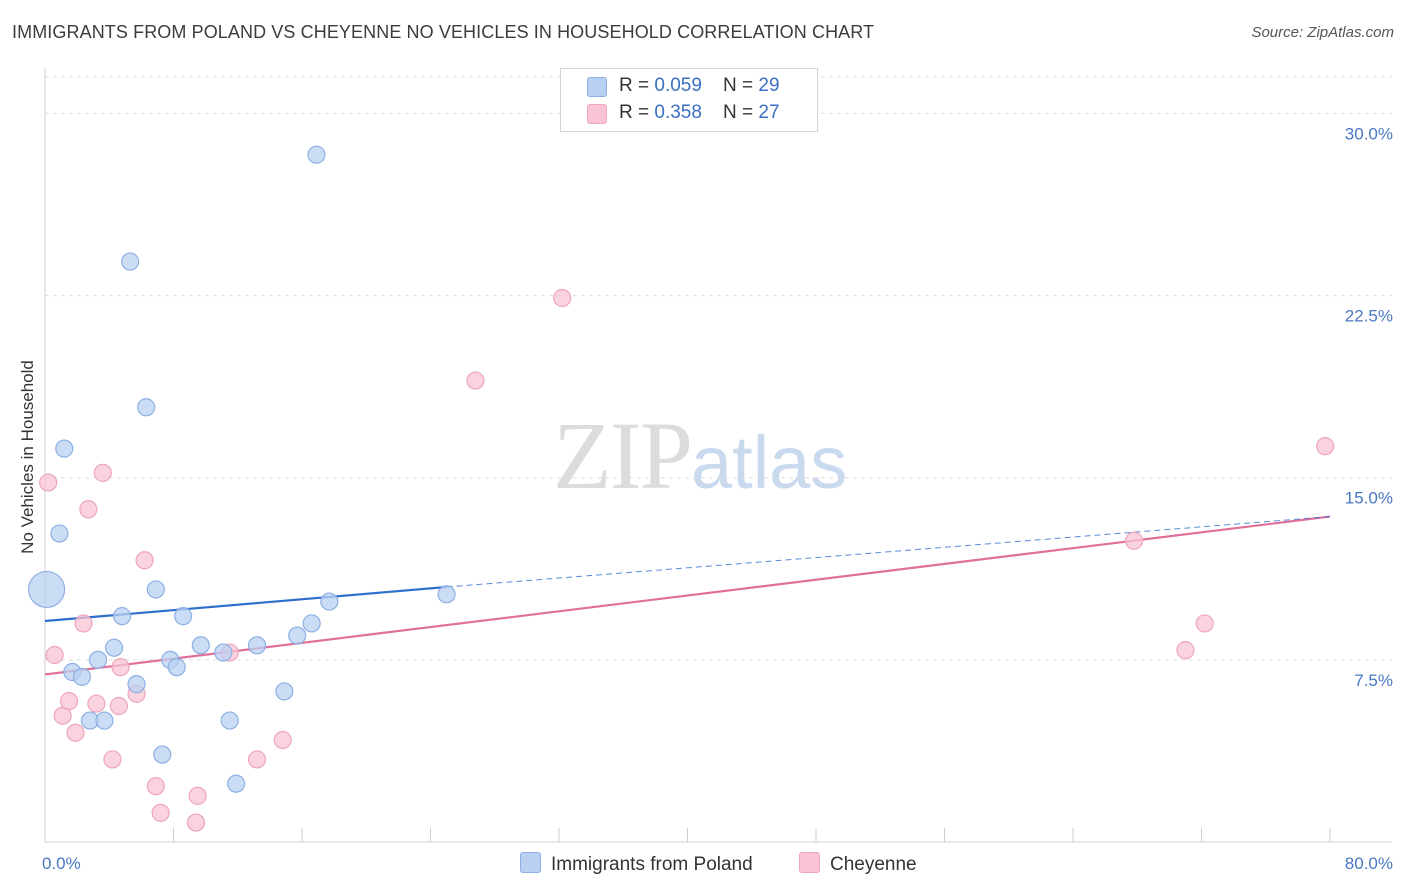 The width and height of the screenshot is (1406, 892). I want to click on legend-text-cheyenne: R = 0.358 N = 27, so click(699, 113).